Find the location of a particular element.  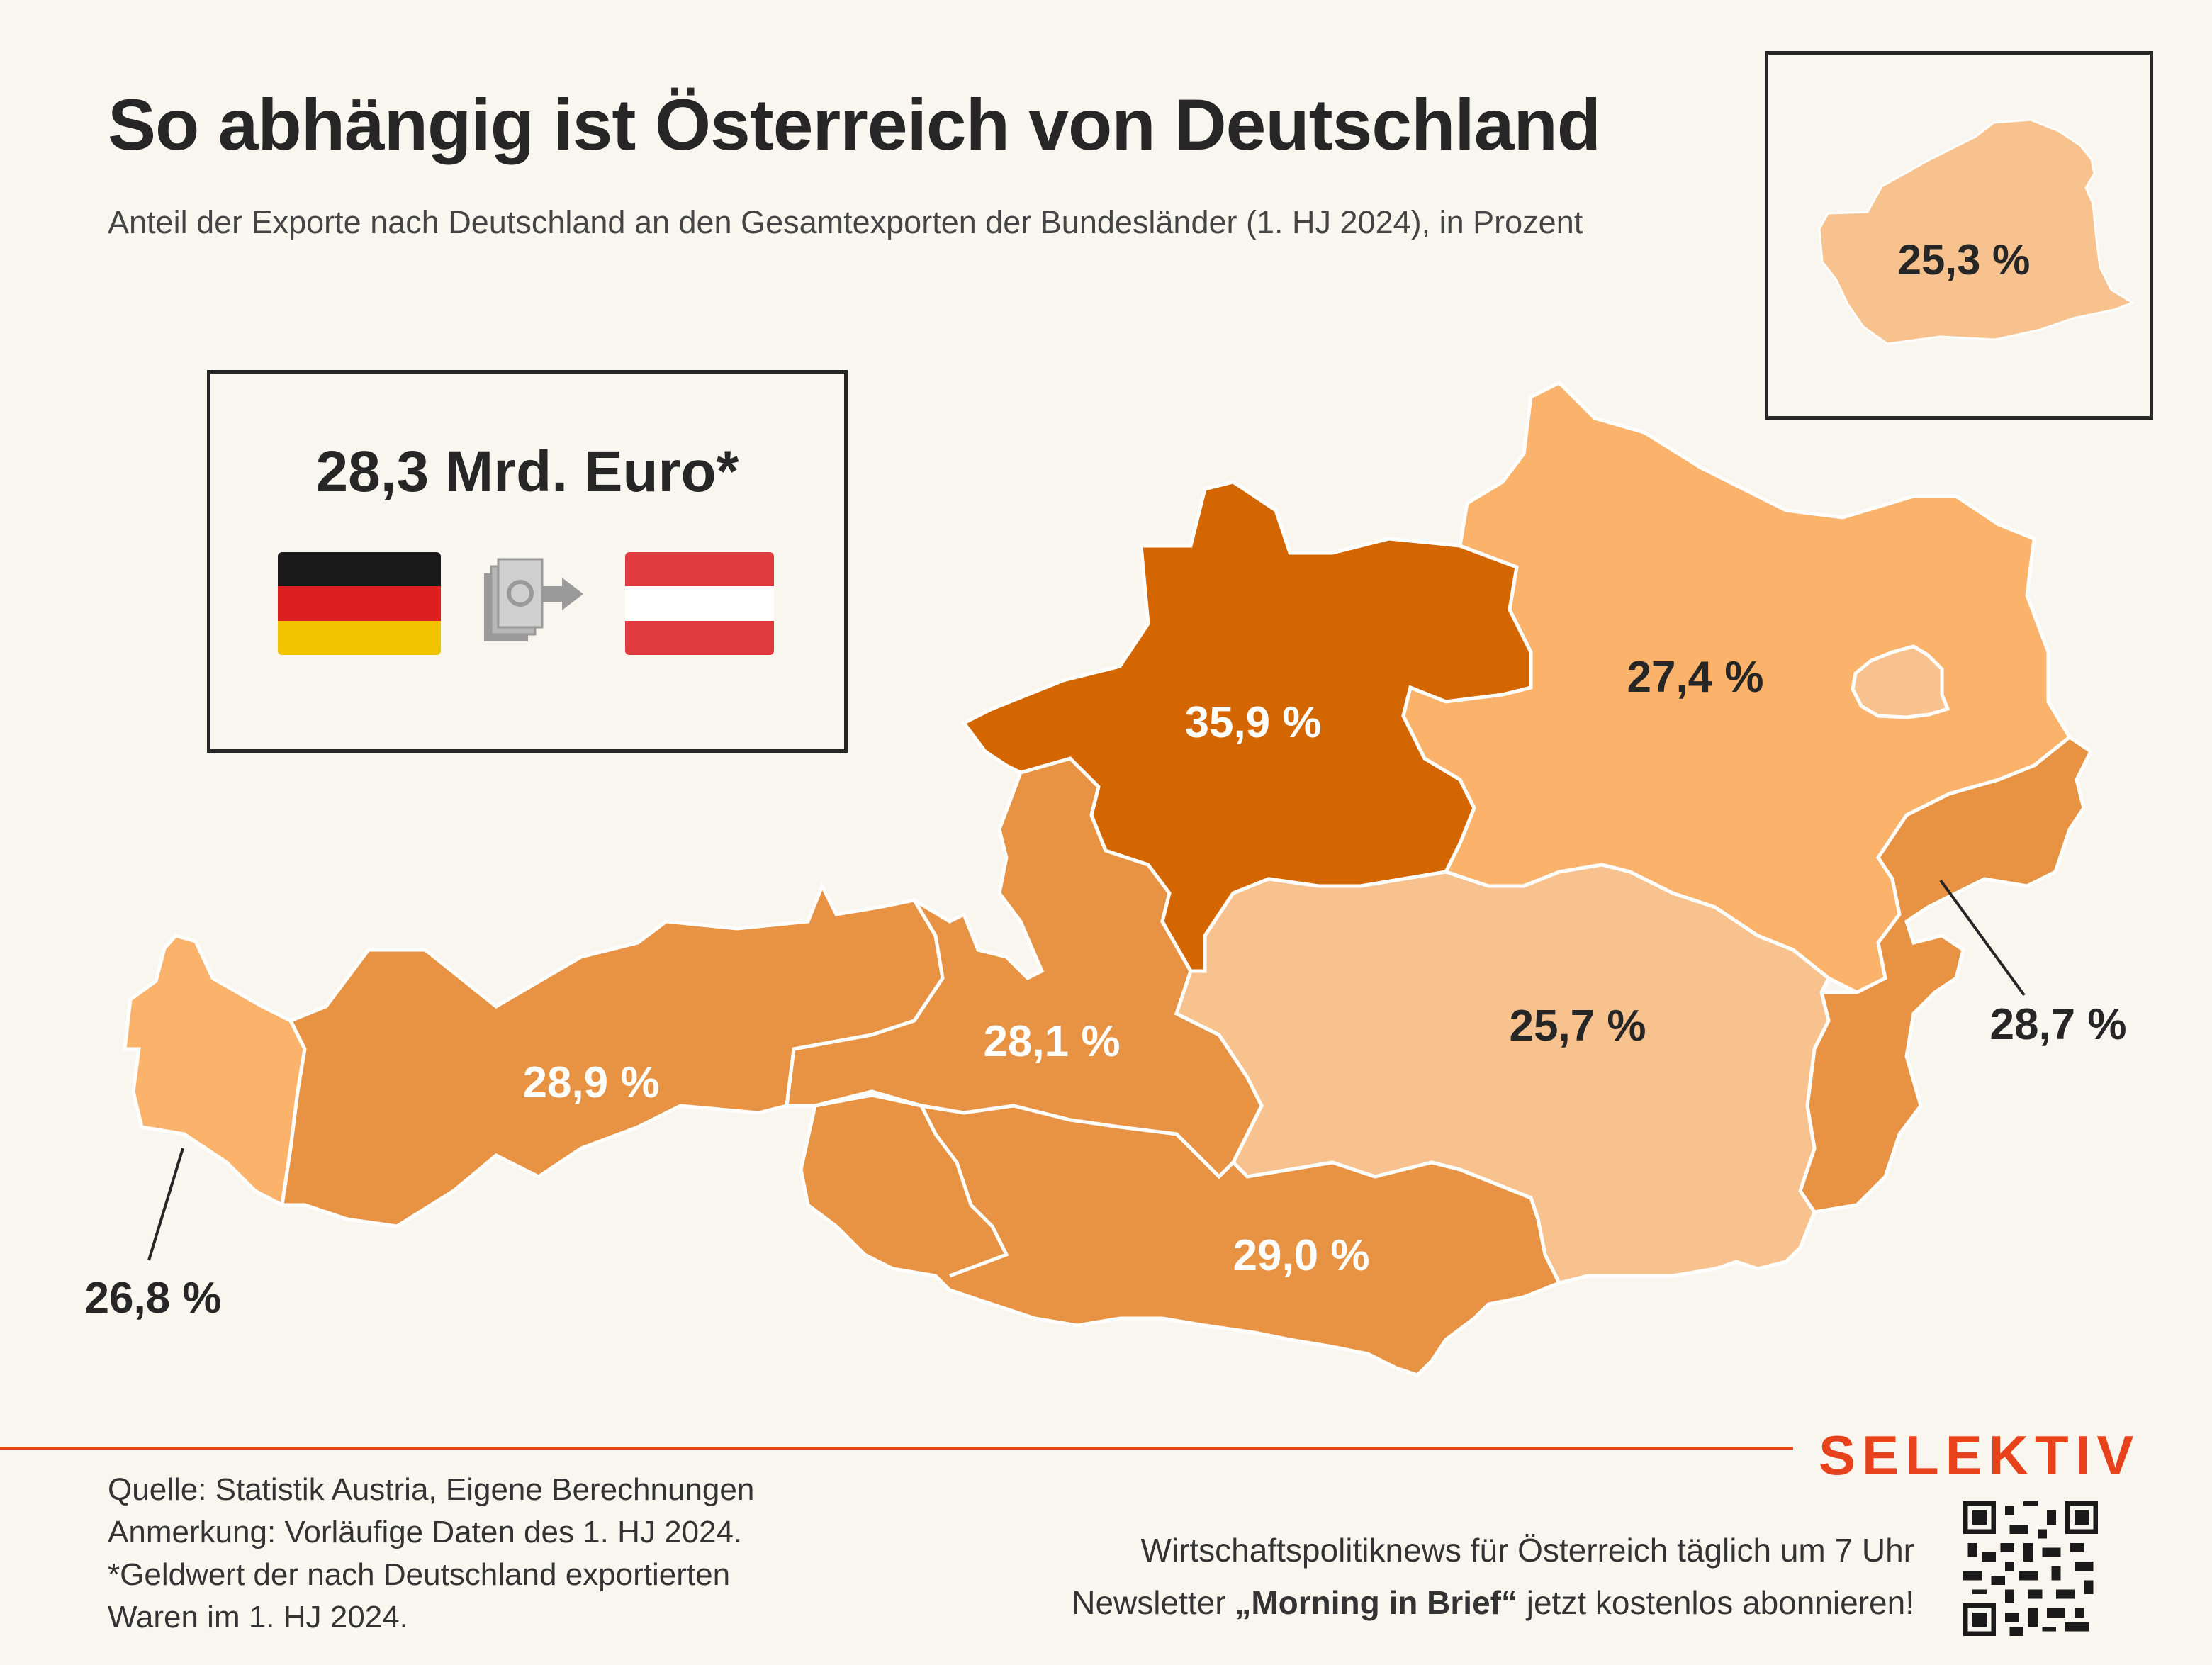

region-label-oberoesterreich: 35,9 % is located at coordinates (1252, 722).